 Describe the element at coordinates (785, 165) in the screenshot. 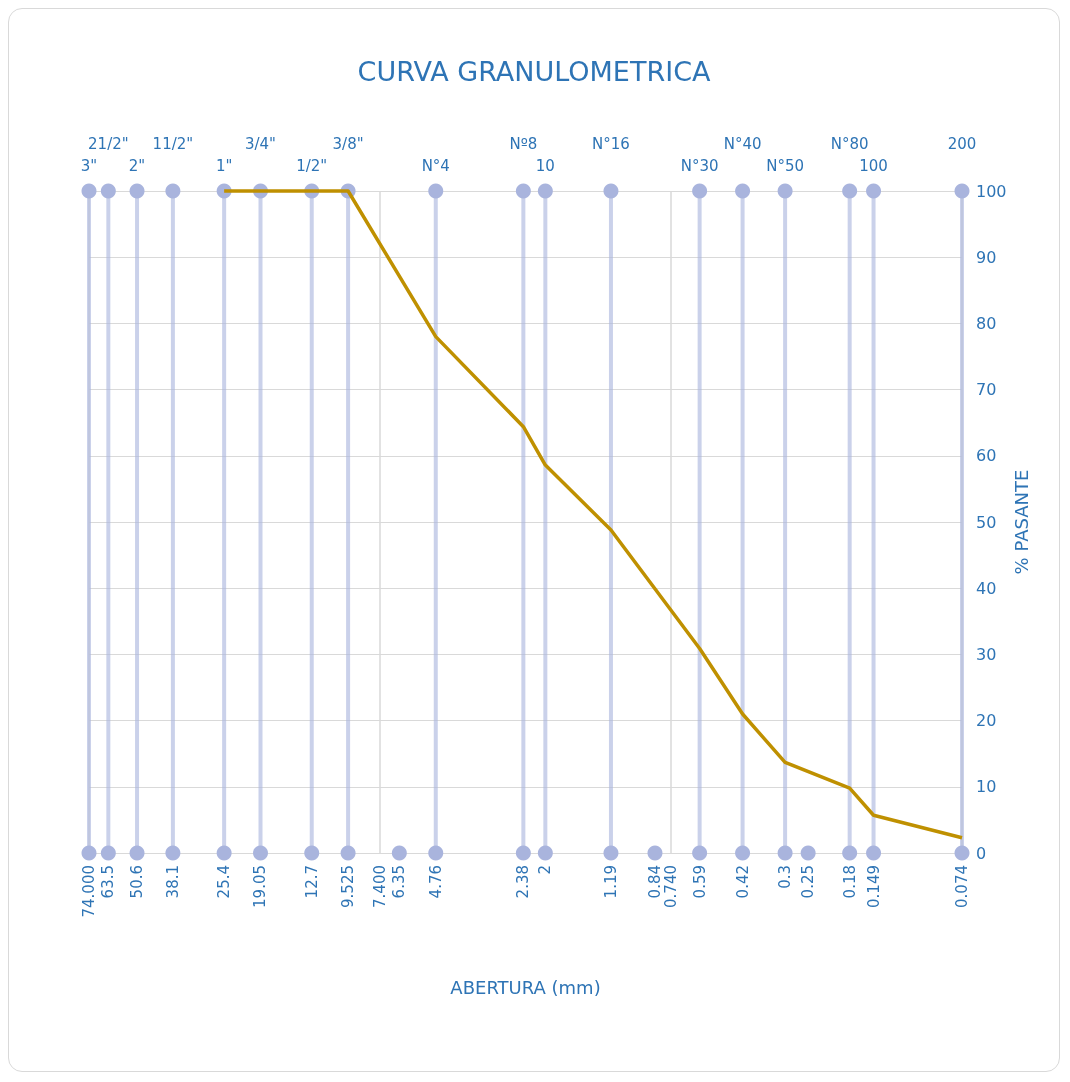

I see `annotation: N°50` at that location.